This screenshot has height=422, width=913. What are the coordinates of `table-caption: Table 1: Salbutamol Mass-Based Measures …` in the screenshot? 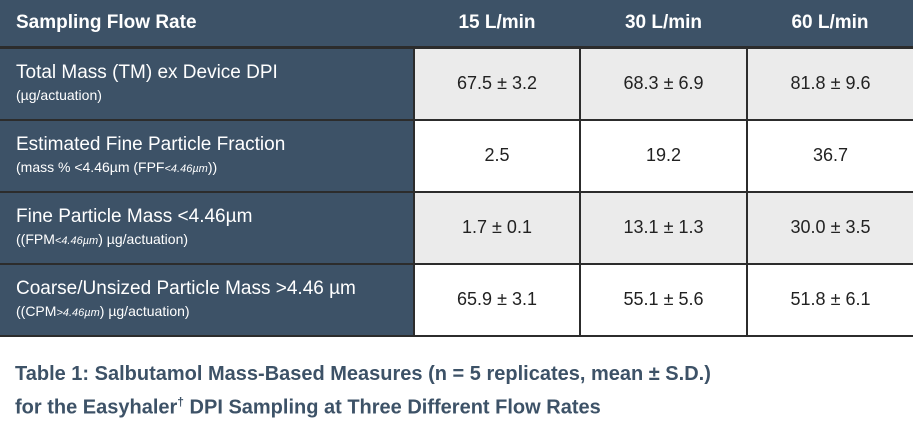 It's located at (363, 391).